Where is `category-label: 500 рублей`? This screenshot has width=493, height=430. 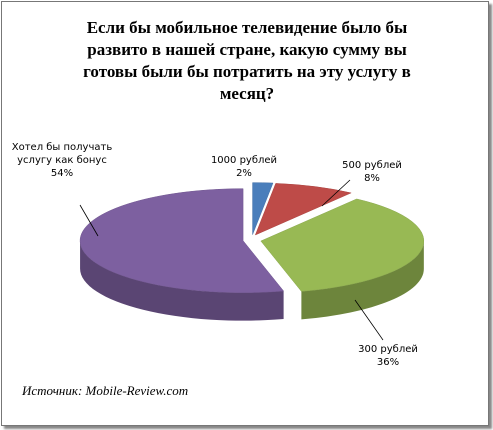
category-label: 500 рублей is located at coordinates (372, 165).